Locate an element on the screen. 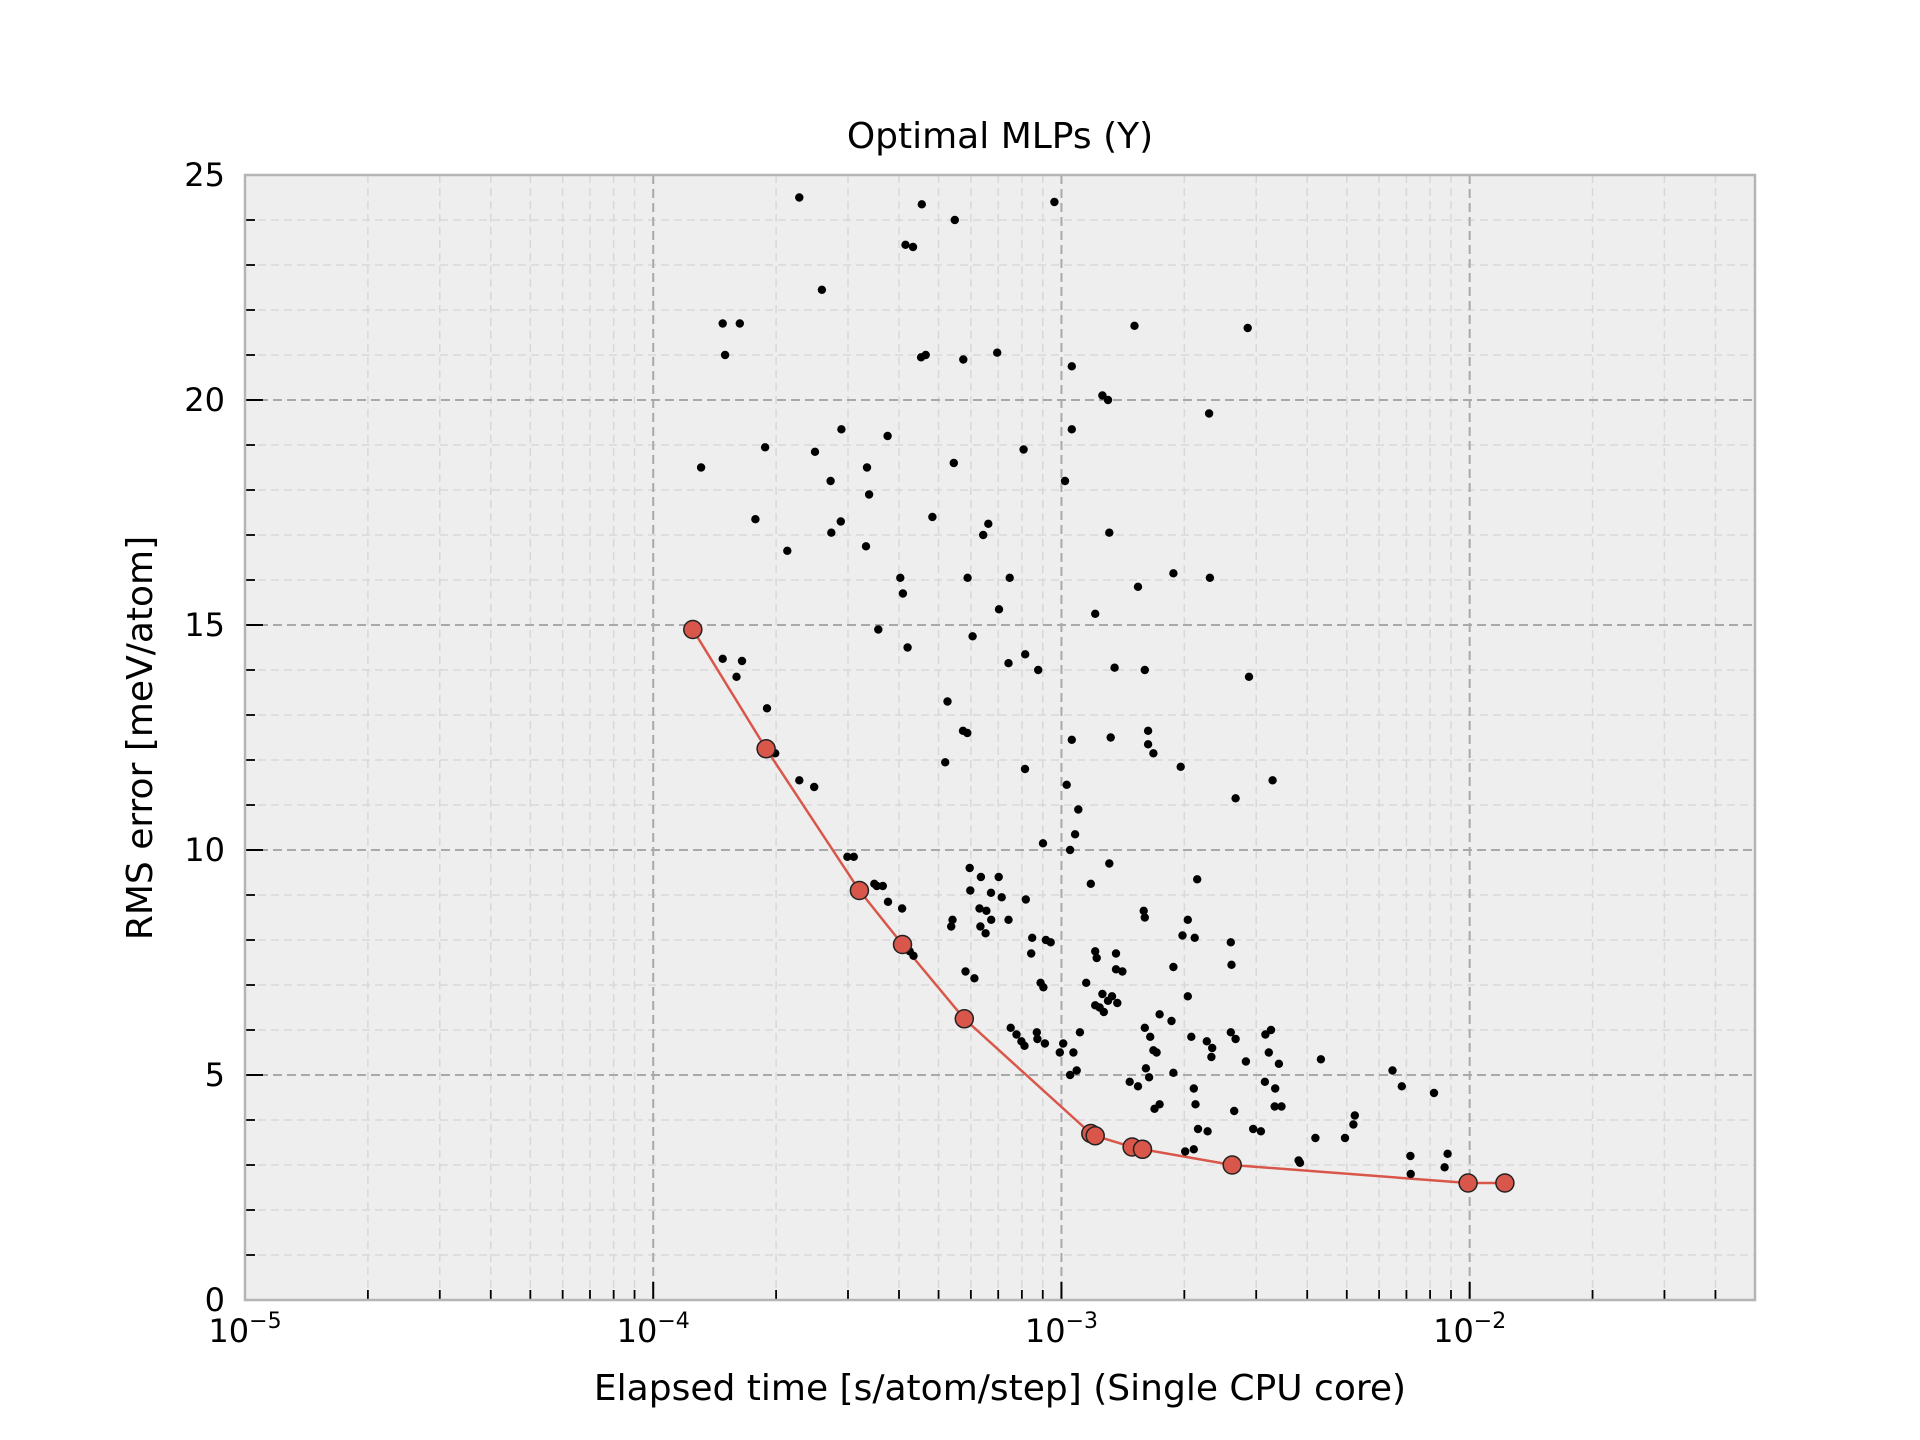  x-tick-label: 10−5 is located at coordinates (244, 1329).